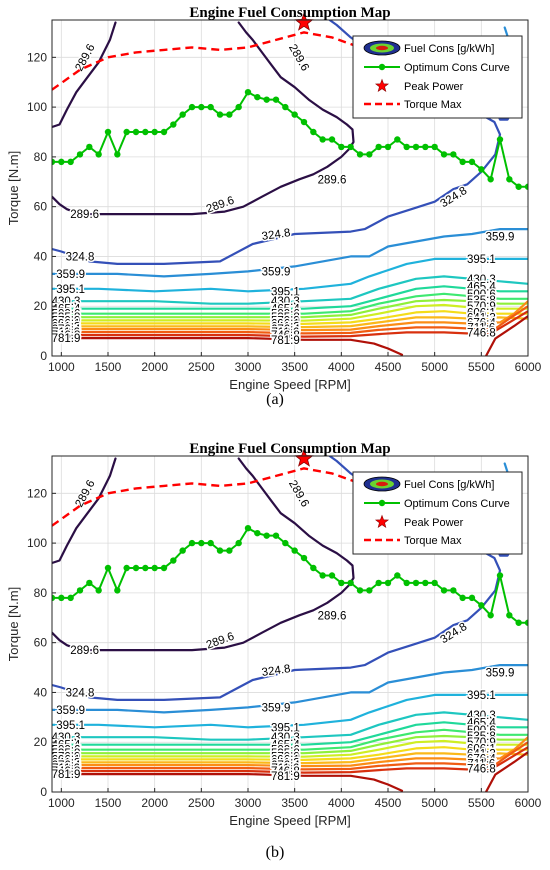 The image size is (550, 870). I want to click on x-tick-label: 4000, so click(341, 367).